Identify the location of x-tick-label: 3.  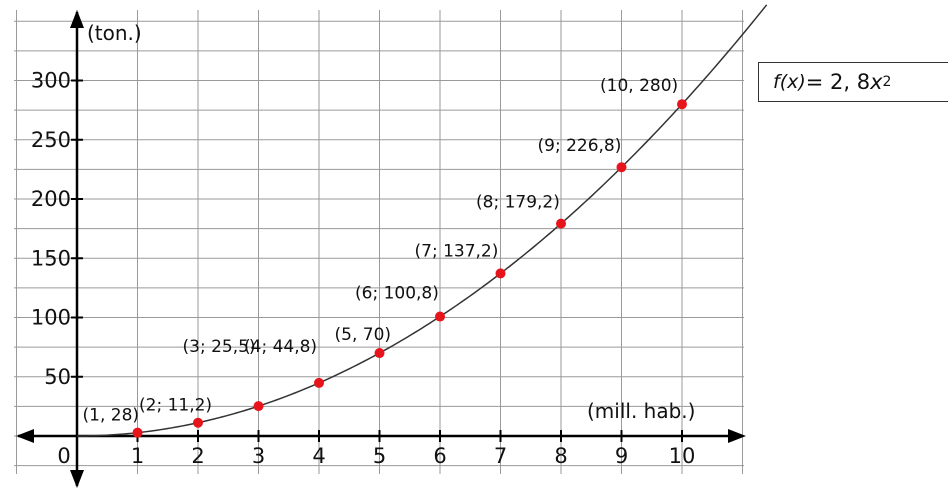
(258, 456).